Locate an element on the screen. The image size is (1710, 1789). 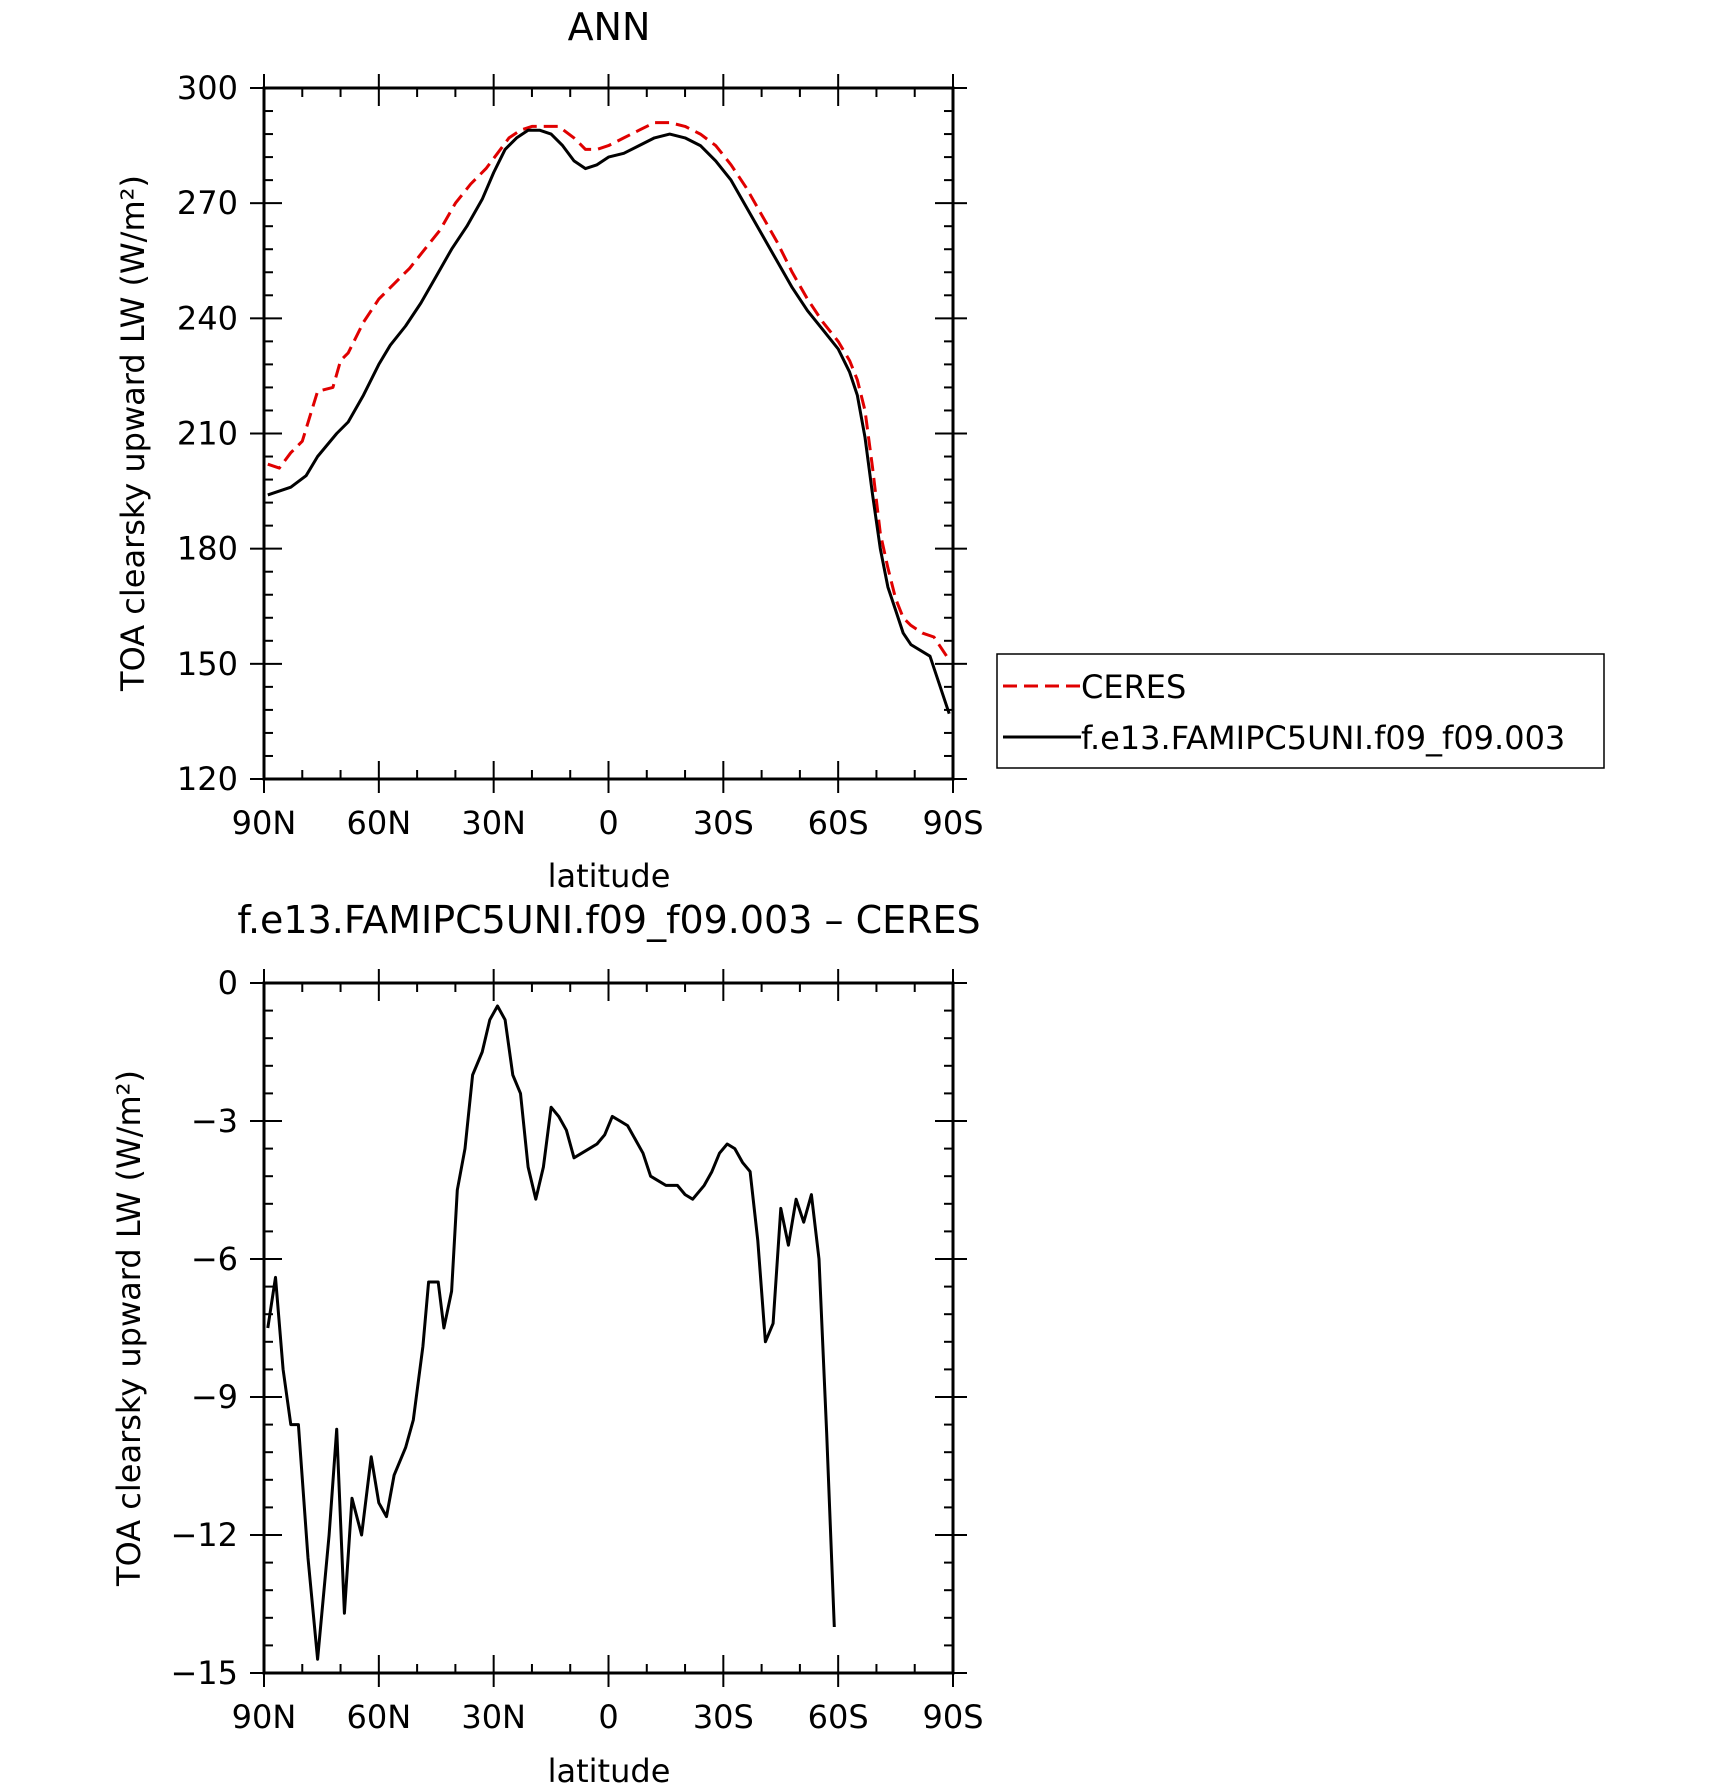
top-panel-series is located at coordinates (609, 418).